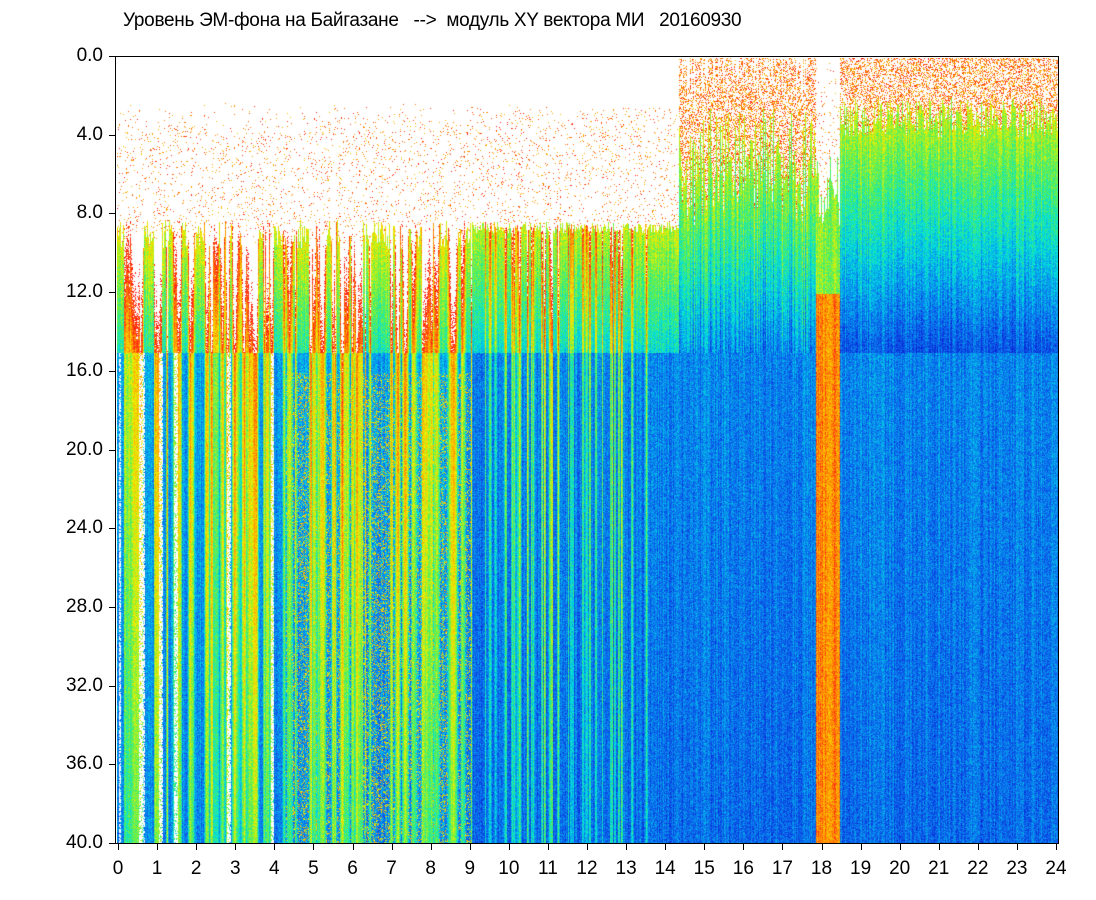  I want to click on x-tick-label: 0, so click(118, 868).